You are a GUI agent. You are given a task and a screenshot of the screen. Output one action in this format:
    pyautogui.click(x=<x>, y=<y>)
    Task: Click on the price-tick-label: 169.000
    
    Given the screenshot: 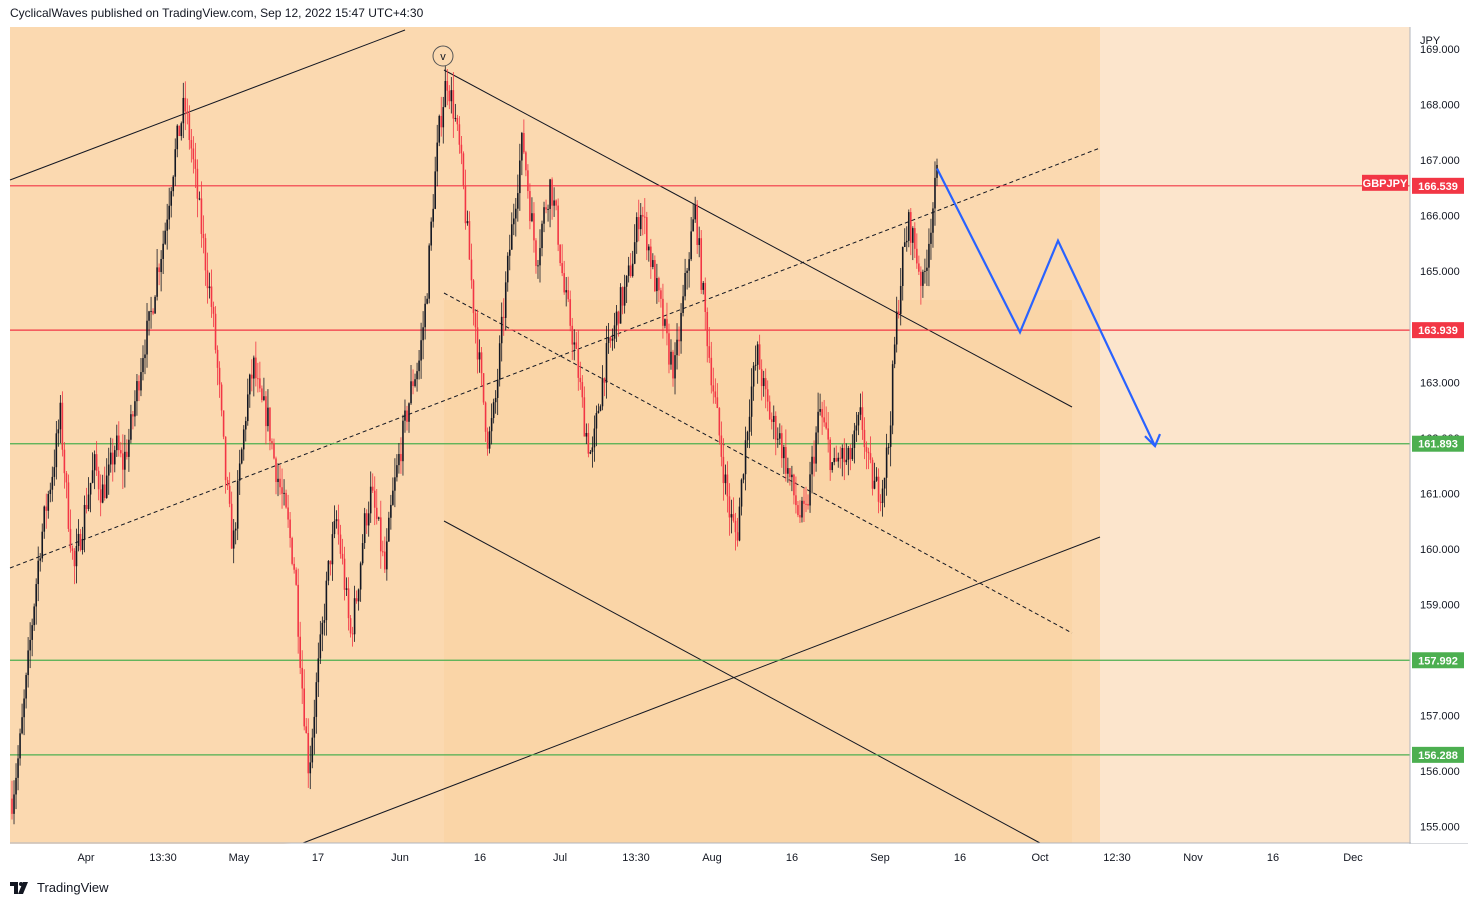 What is the action you would take?
    pyautogui.click(x=1440, y=50)
    